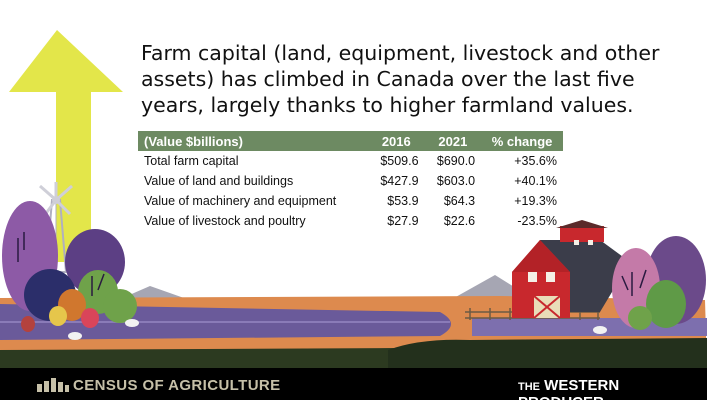 The height and width of the screenshot is (400, 707). I want to click on row-label: Value of land and buildings, so click(219, 181).